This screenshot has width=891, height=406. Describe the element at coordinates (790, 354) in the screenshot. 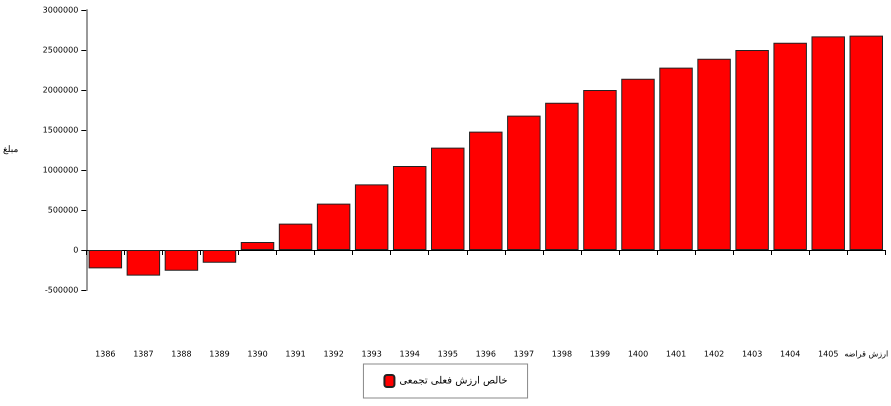

I see `x-tick-label: 1404` at that location.